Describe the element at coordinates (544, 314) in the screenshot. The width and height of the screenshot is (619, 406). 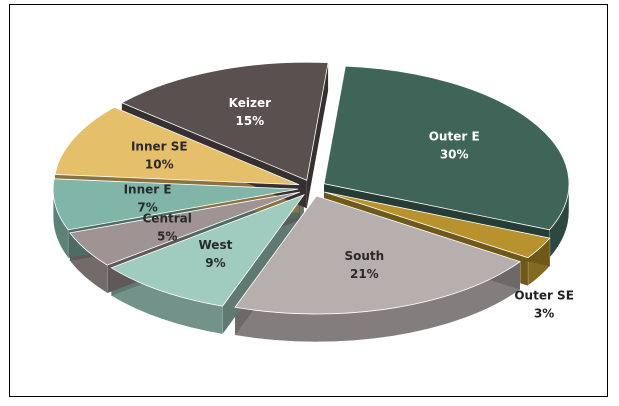
I see `slice-value-label: 3%` at that location.